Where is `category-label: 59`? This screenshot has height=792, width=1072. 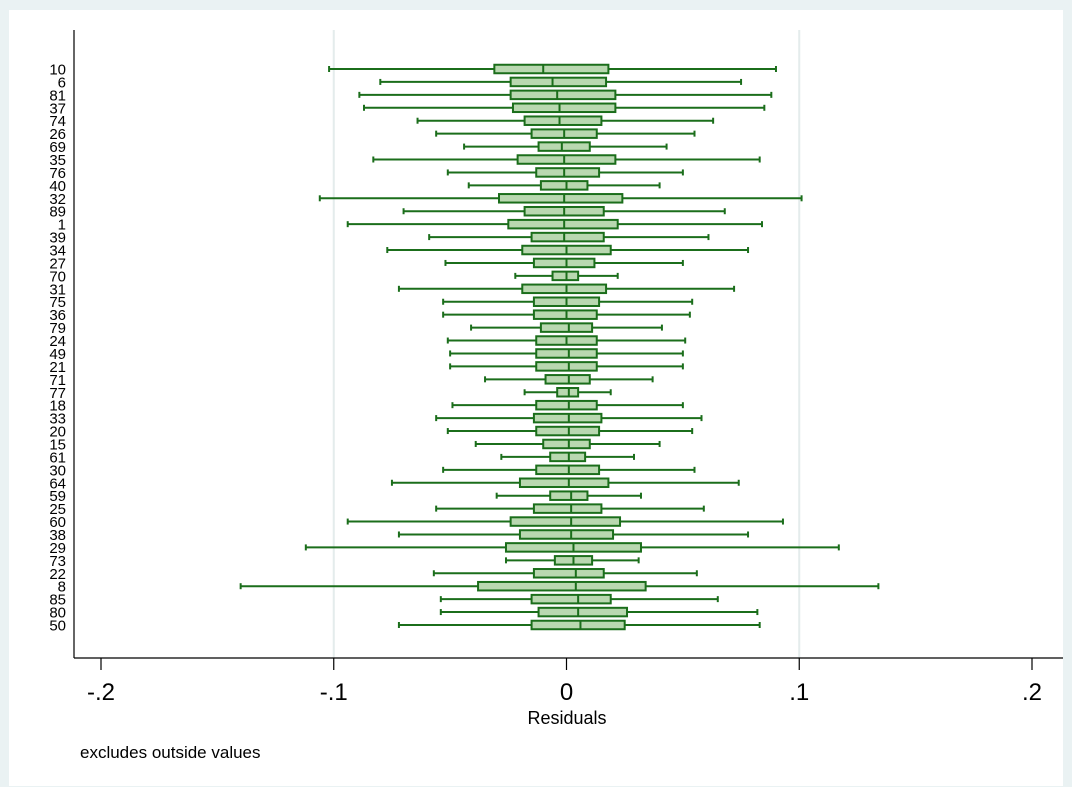 category-label: 59 is located at coordinates (57, 496).